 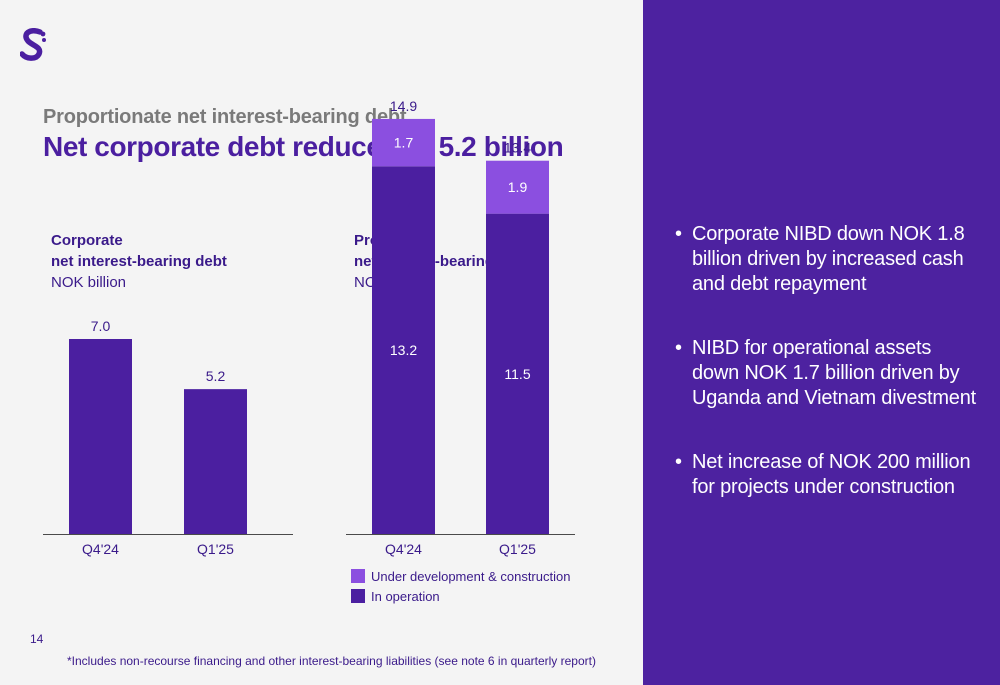 I want to click on project-total-label: 13.4, so click(x=517, y=148).